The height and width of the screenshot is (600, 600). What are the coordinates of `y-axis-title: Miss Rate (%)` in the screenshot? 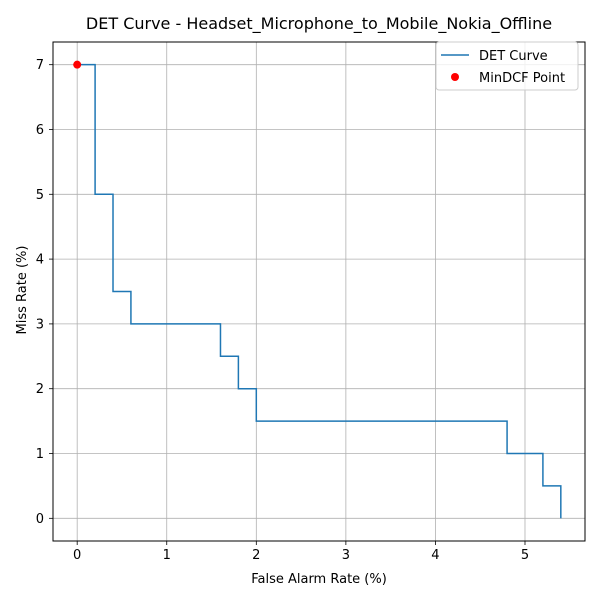 It's located at (22, 290).